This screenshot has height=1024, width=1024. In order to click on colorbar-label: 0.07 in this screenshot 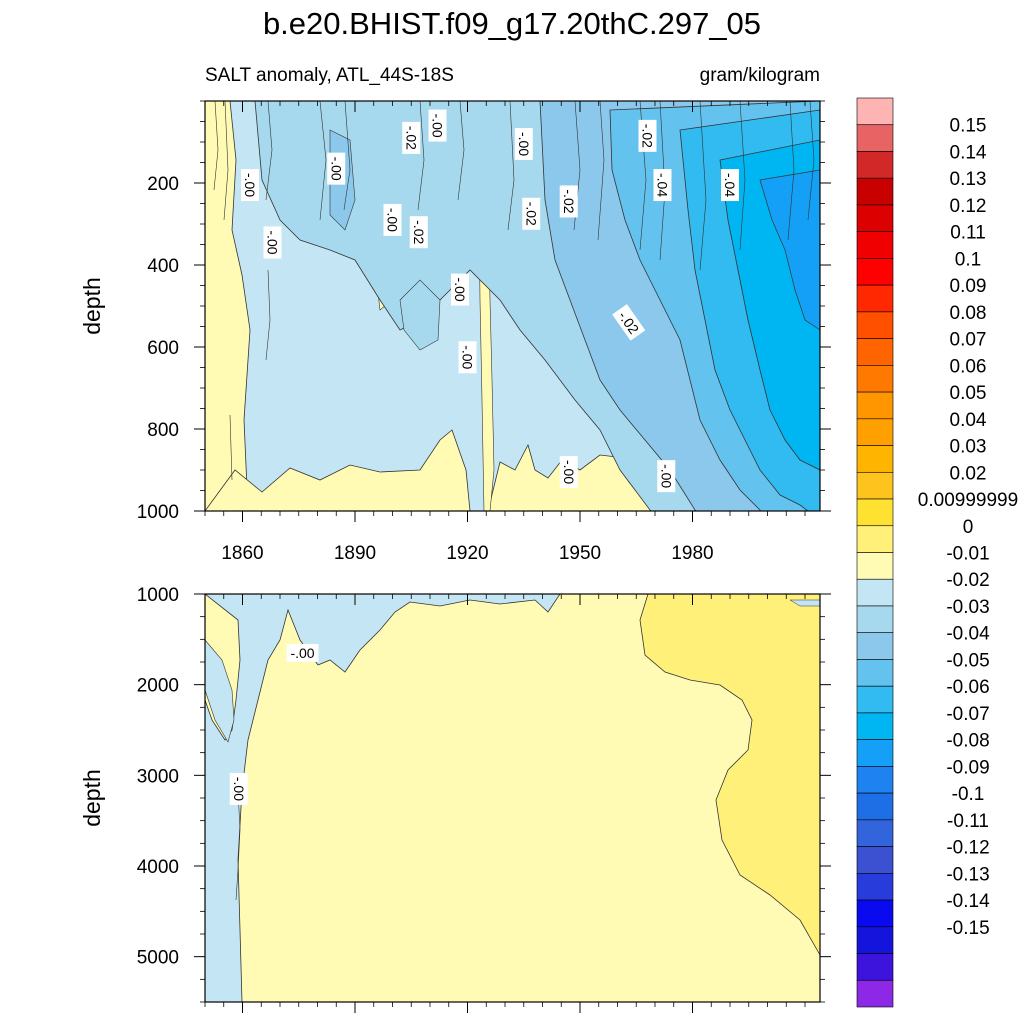, I will do `click(968, 340)`.